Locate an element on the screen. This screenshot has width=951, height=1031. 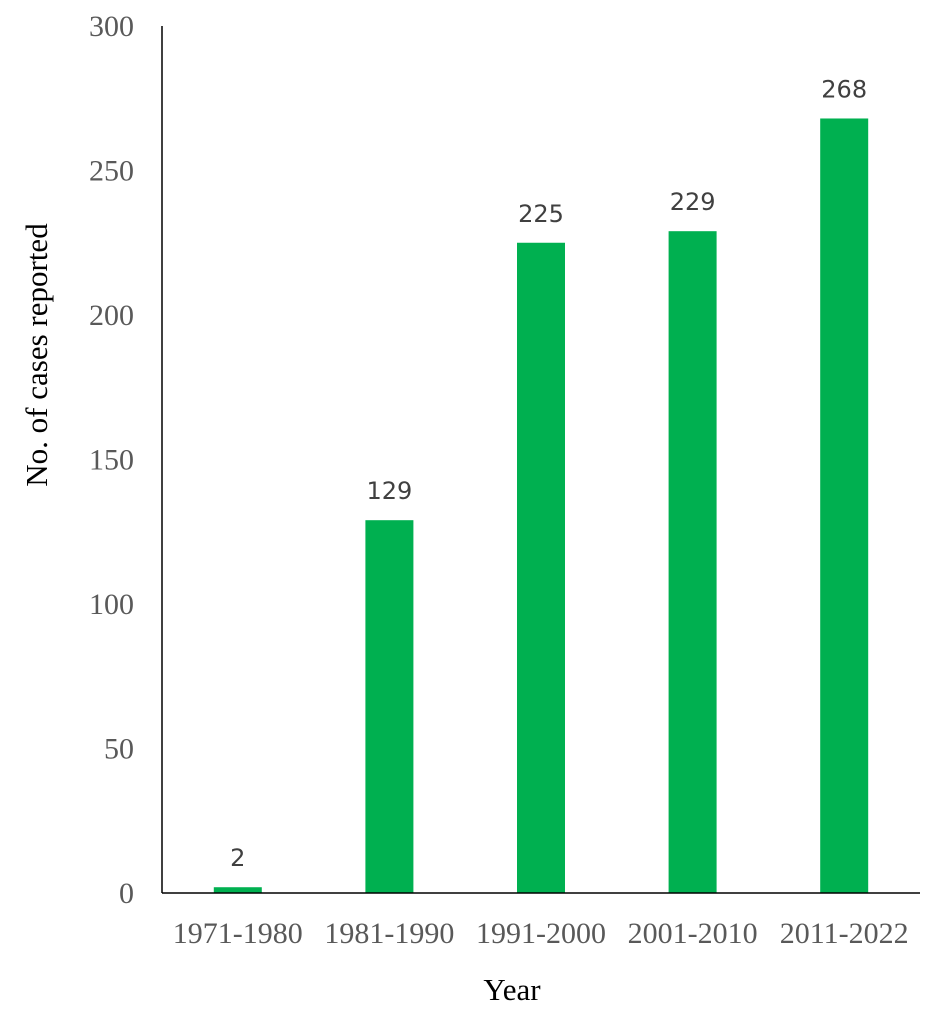
data-label: 2 is located at coordinates (237, 858).